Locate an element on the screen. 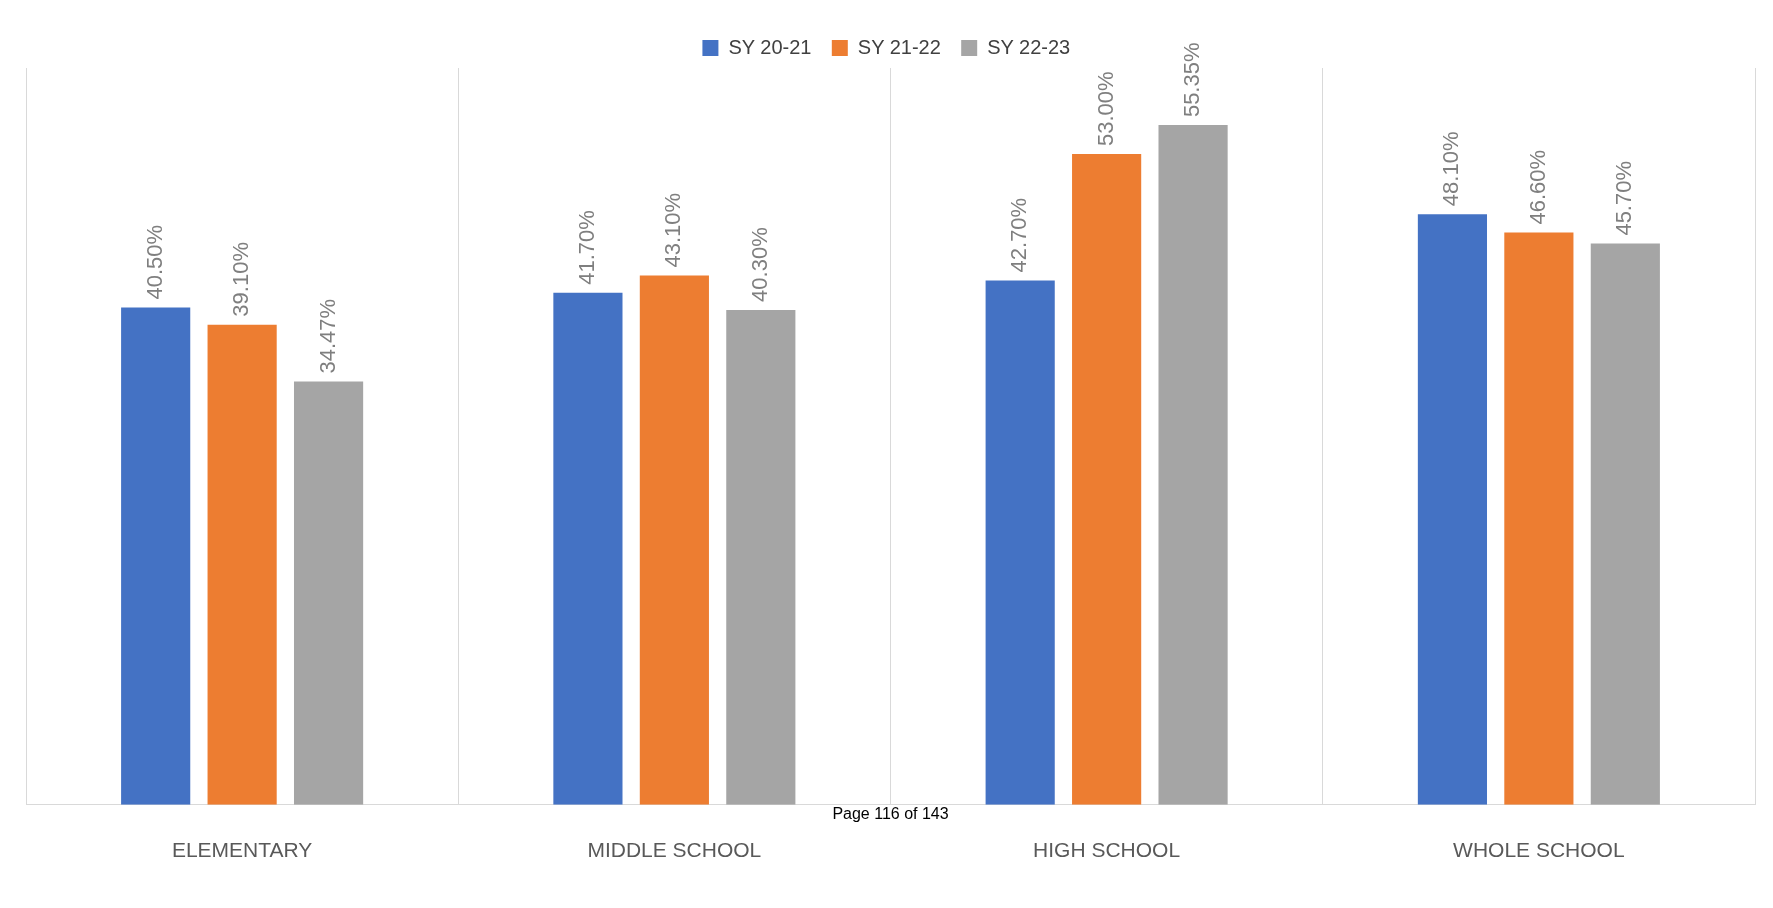 The height and width of the screenshot is (908, 1773). legend-label: SY 20-21 is located at coordinates (770, 46).